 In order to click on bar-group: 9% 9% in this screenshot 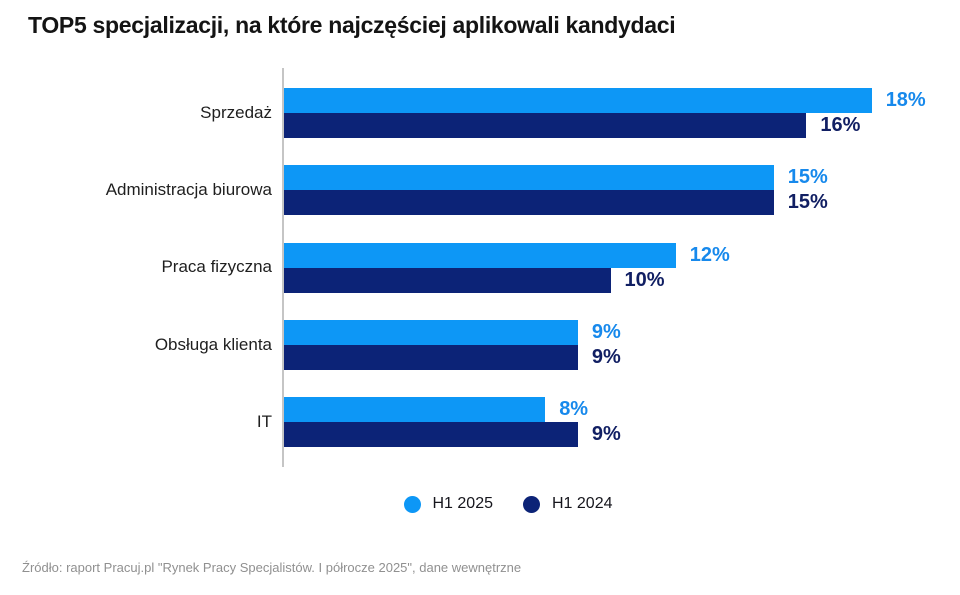, I will do `click(452, 344)`.